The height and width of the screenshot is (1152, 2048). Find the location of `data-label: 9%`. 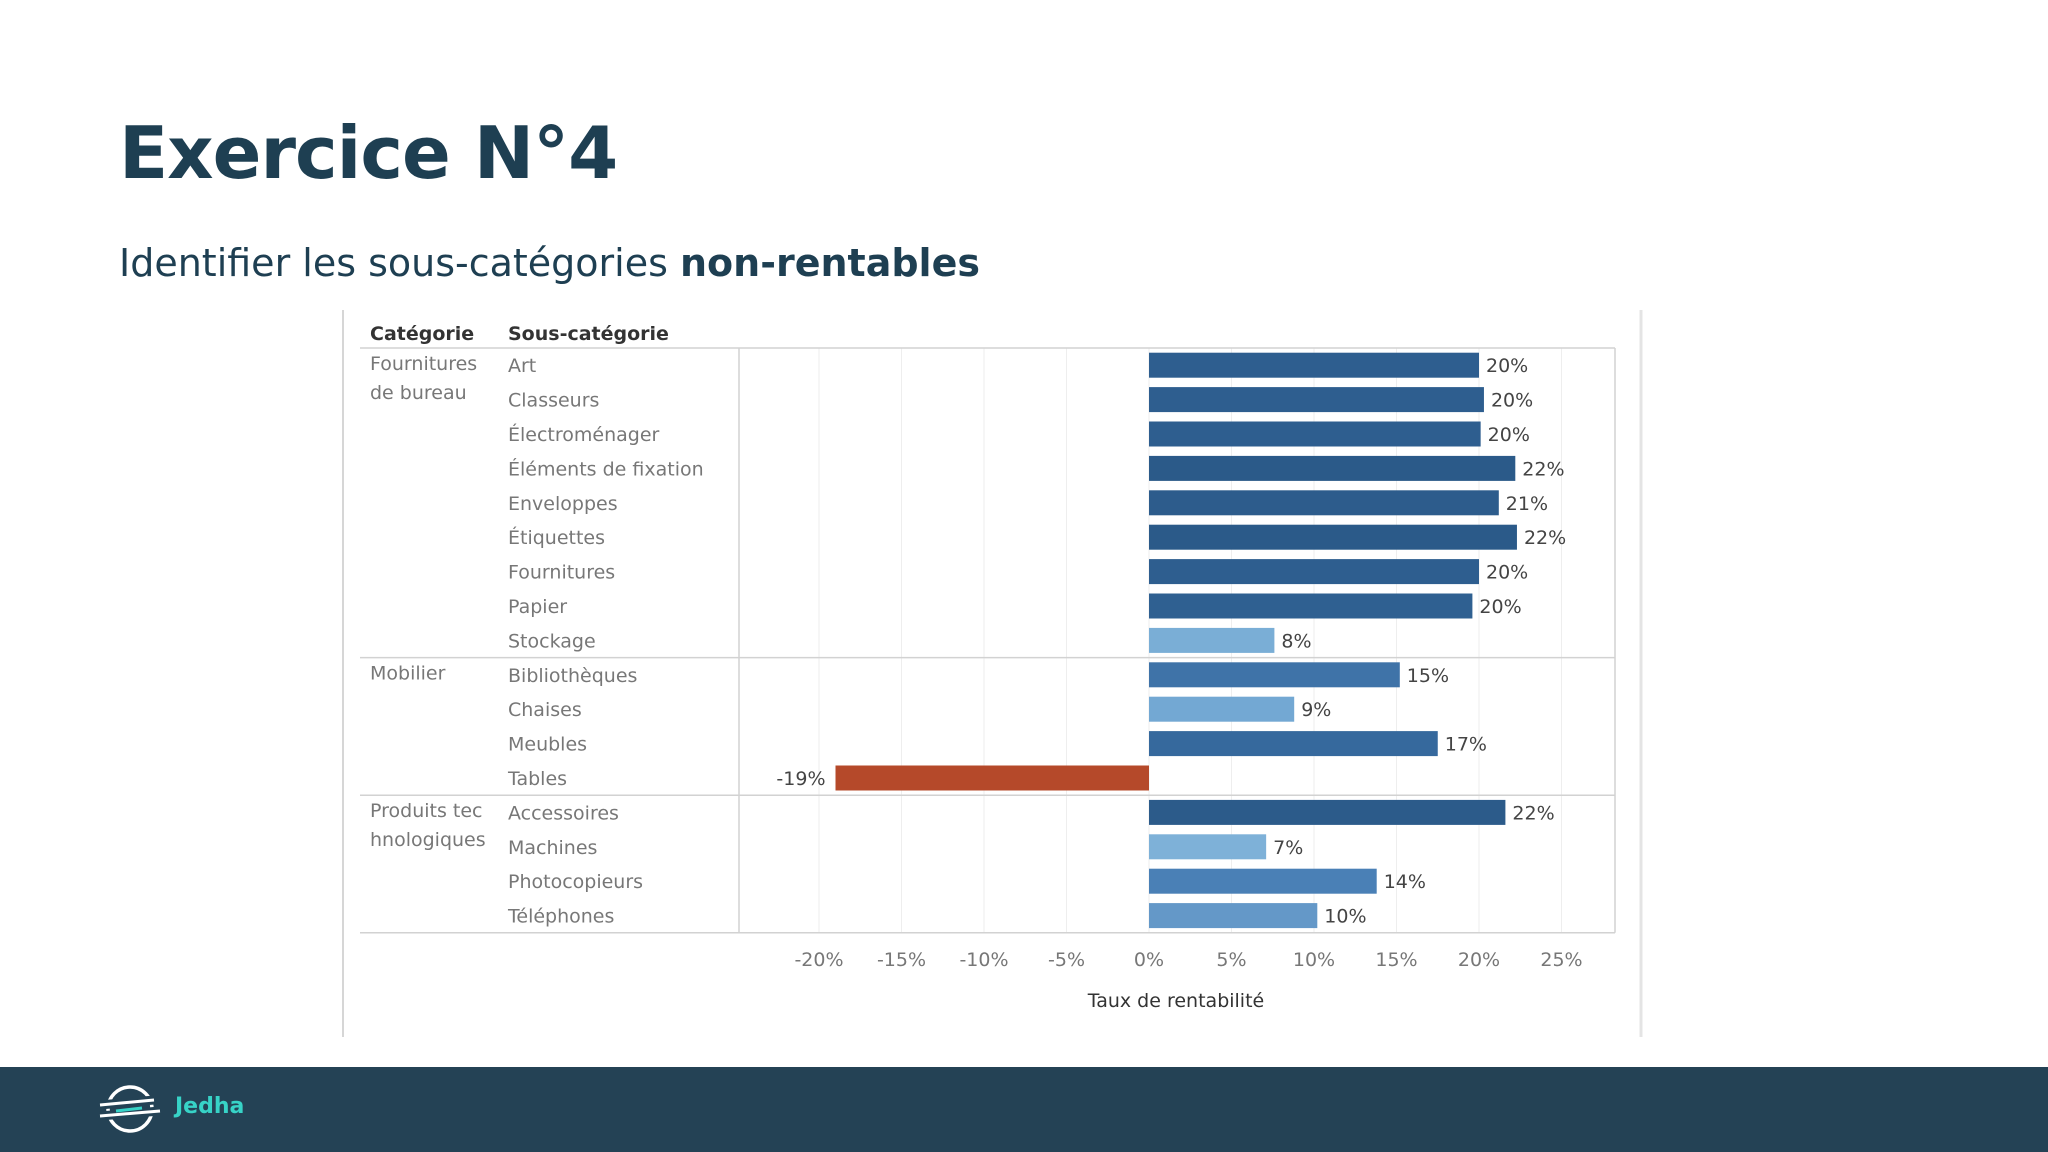

data-label: 9% is located at coordinates (1316, 710).